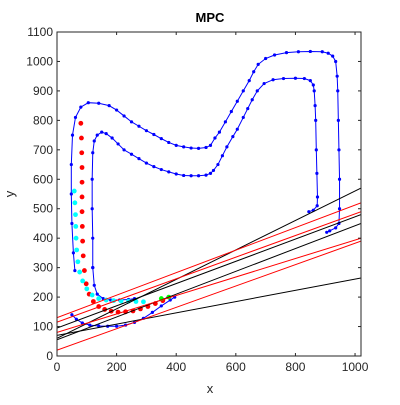  What do you see at coordinates (43, 268) in the screenshot?
I see `y-tick-label: 300` at bounding box center [43, 268].